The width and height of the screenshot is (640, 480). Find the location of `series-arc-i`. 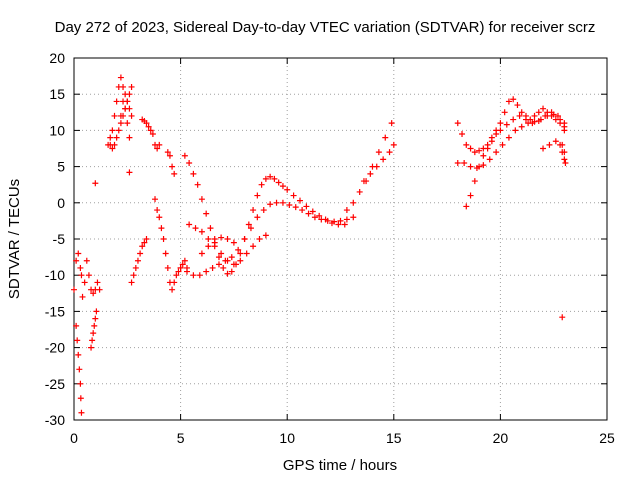

series-arc-i is located at coordinates (171, 244).